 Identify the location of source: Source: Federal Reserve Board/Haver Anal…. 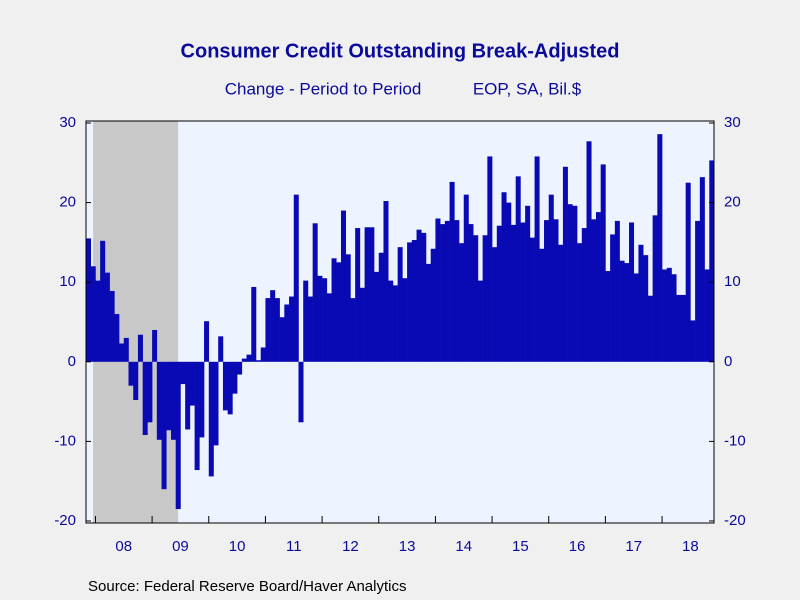
(247, 586).